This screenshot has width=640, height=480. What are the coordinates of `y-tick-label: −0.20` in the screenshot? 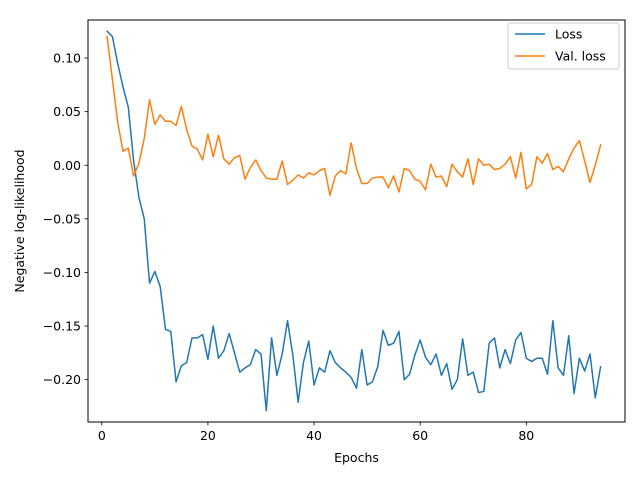 It's located at (62, 379).